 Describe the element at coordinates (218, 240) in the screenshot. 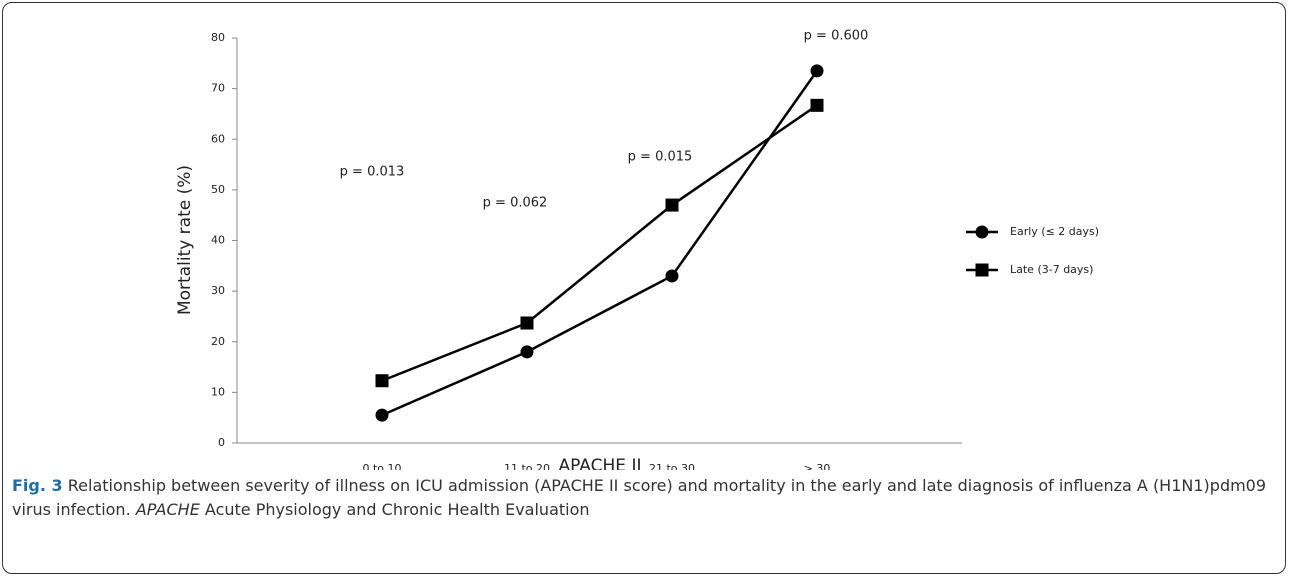

I see `y-tick-label: 40` at that location.